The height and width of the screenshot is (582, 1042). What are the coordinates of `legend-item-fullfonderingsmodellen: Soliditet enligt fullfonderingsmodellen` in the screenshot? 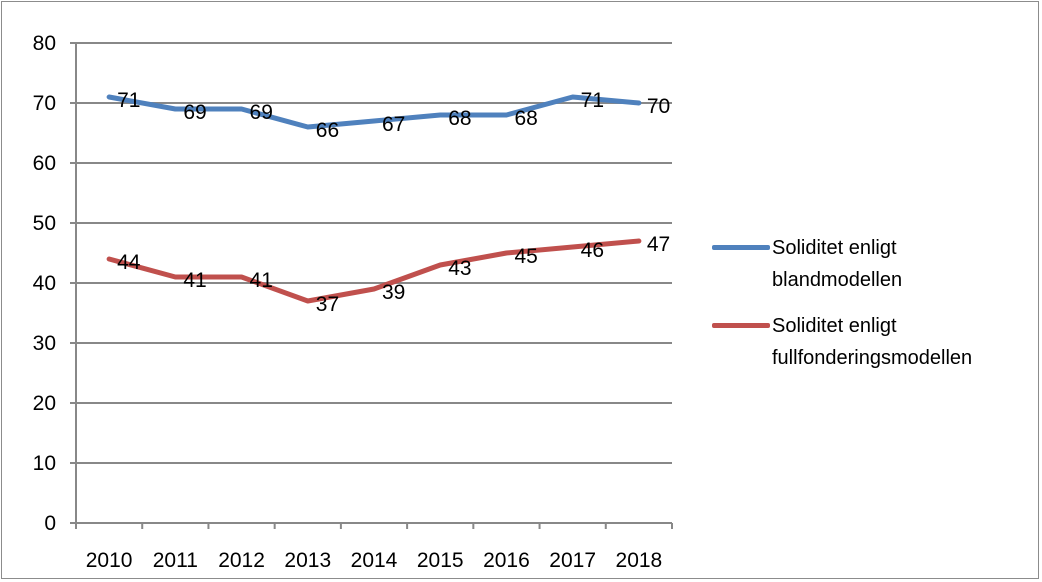 It's located at (872, 342).